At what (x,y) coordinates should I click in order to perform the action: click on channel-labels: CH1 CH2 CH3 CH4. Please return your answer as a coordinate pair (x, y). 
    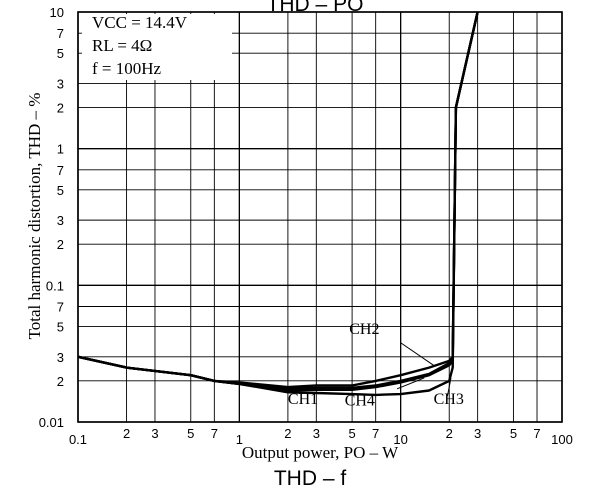
    Looking at the image, I should click on (376, 365).